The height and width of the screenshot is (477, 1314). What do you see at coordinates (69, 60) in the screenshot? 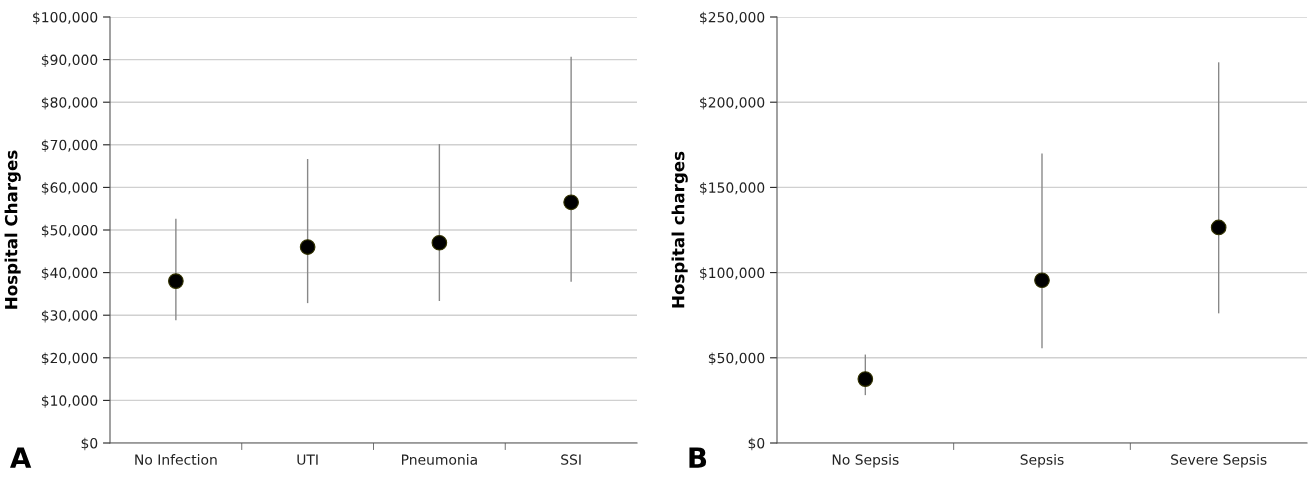
I see `y-tick-label: $90,000` at bounding box center [69, 60].